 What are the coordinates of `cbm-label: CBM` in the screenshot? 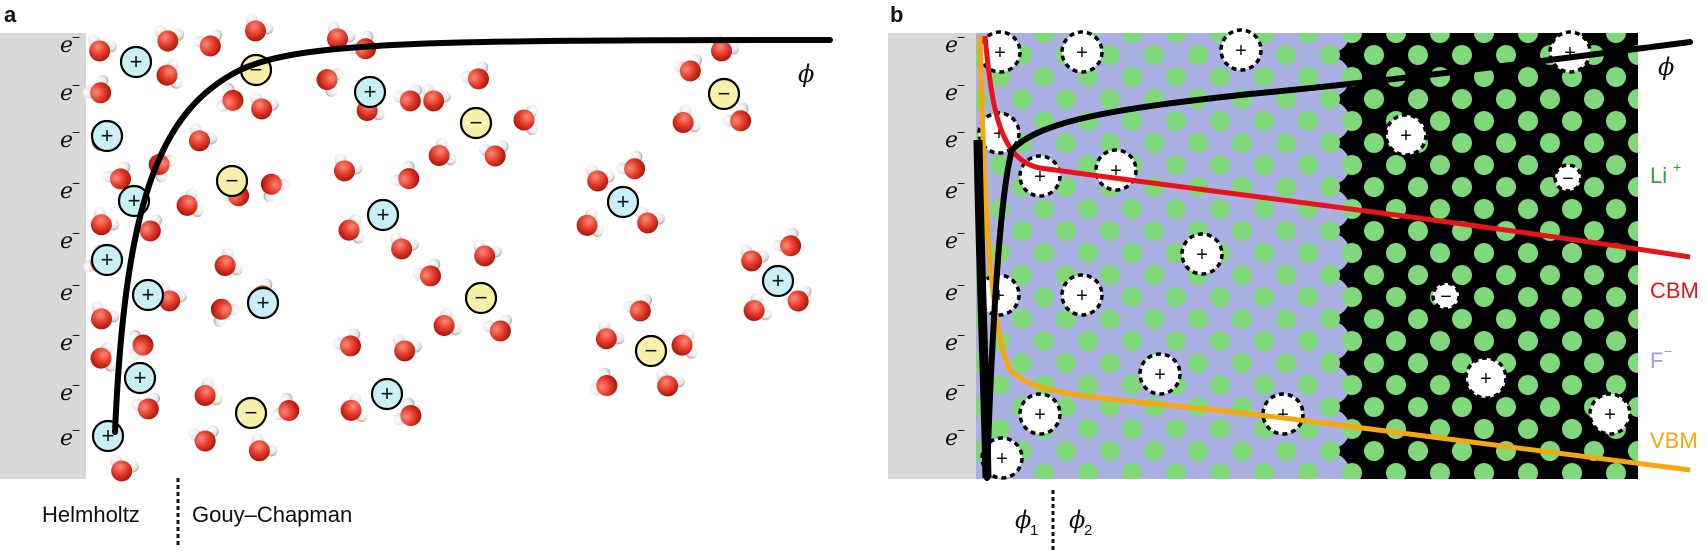 It's located at (1674, 290).